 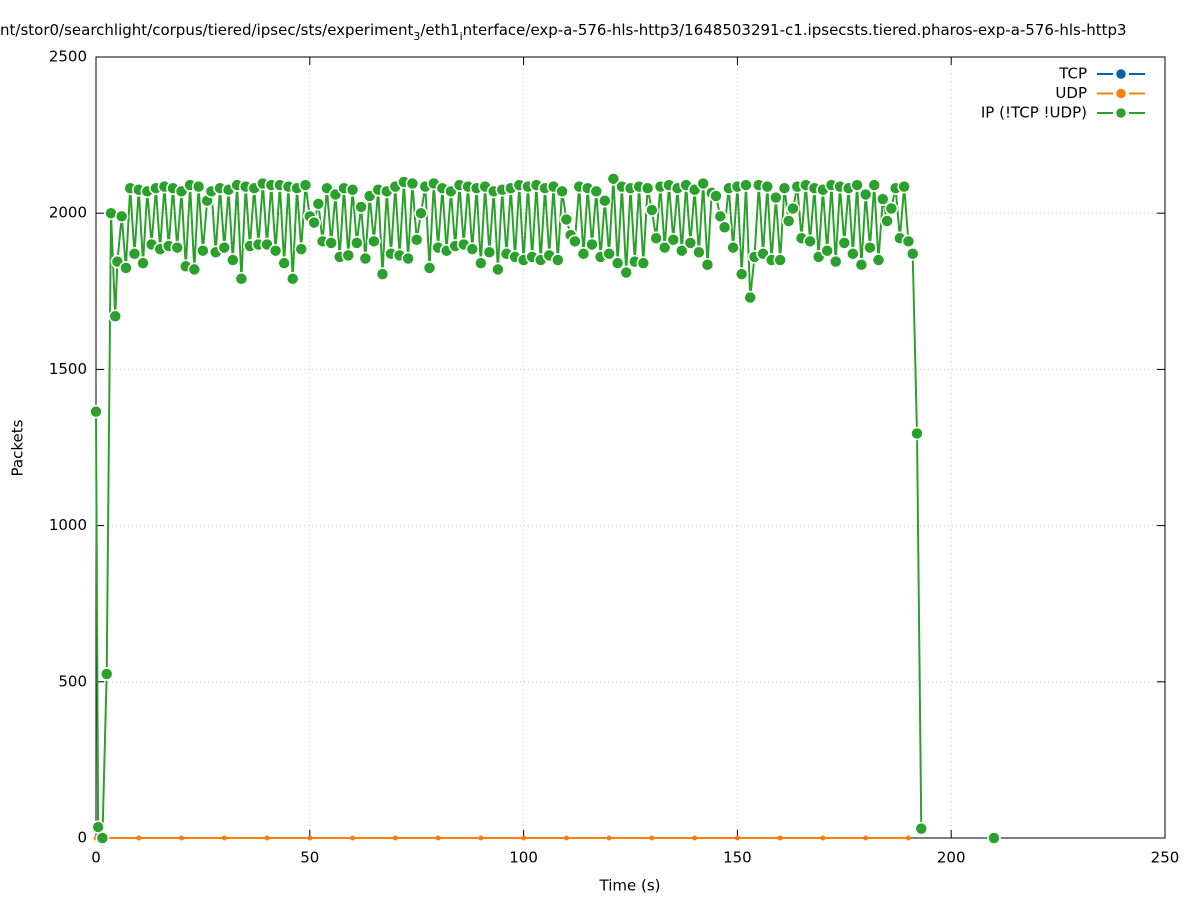 What do you see at coordinates (68, 525) in the screenshot?
I see `y-tick-label: 1000` at bounding box center [68, 525].